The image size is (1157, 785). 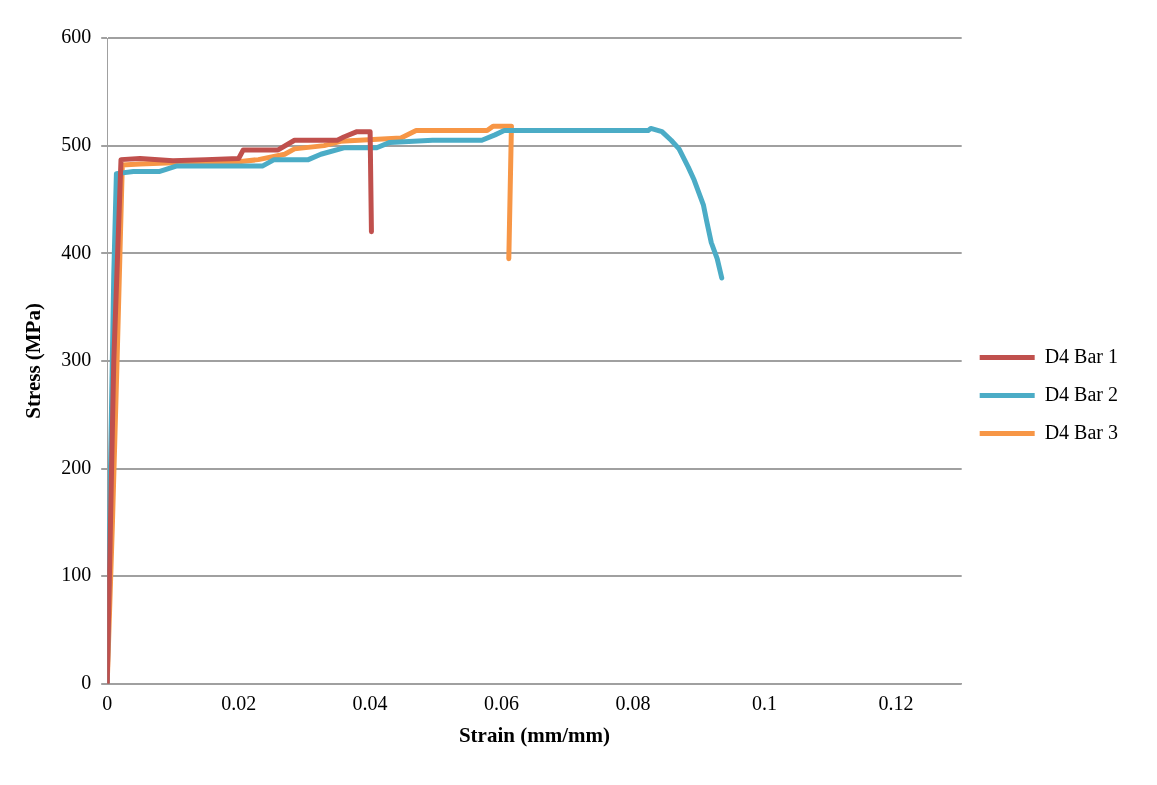 I want to click on x-tick-label: 0.06, so click(x=502, y=703).